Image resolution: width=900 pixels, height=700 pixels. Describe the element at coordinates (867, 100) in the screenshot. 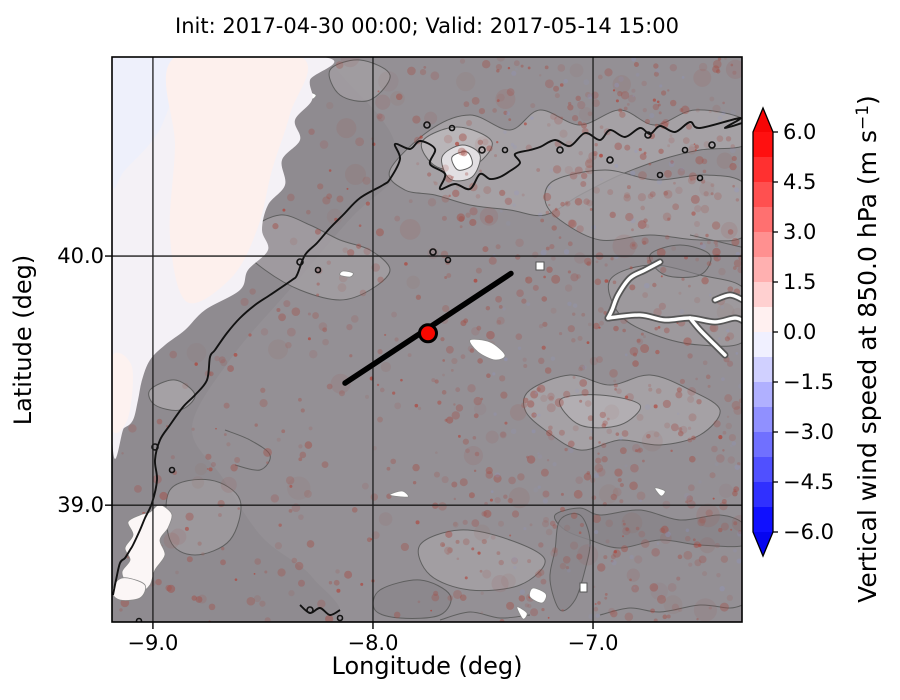

I see `colorbar-label-end: )` at that location.